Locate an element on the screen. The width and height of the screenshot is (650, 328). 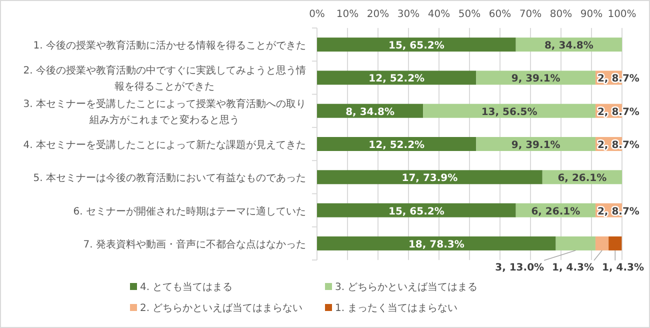
legend-label: 4. とても当てはまる is located at coordinates (186, 287).